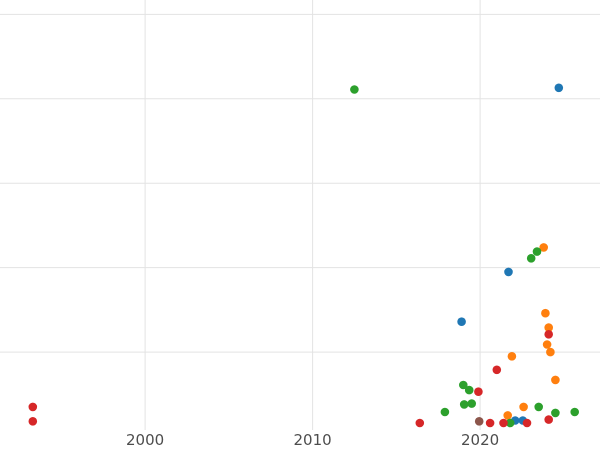 This screenshot has height=450, width=600. What do you see at coordinates (480, 440) in the screenshot?
I see `x-axis-tick-label: 2020` at bounding box center [480, 440].